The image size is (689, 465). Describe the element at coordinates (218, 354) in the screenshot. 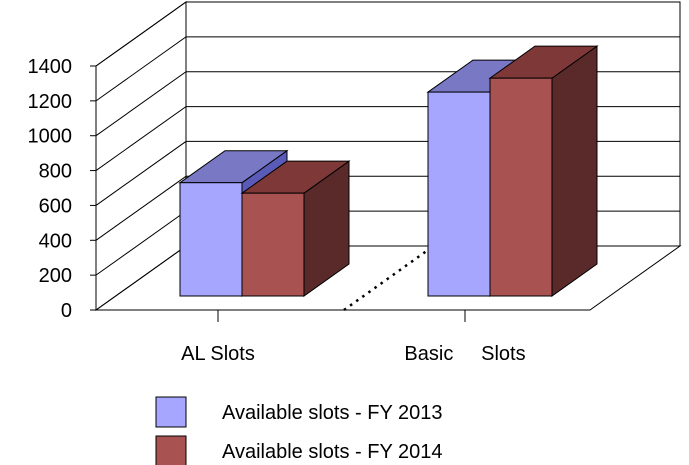

I see `x-tick-label: AL Slots` at that location.